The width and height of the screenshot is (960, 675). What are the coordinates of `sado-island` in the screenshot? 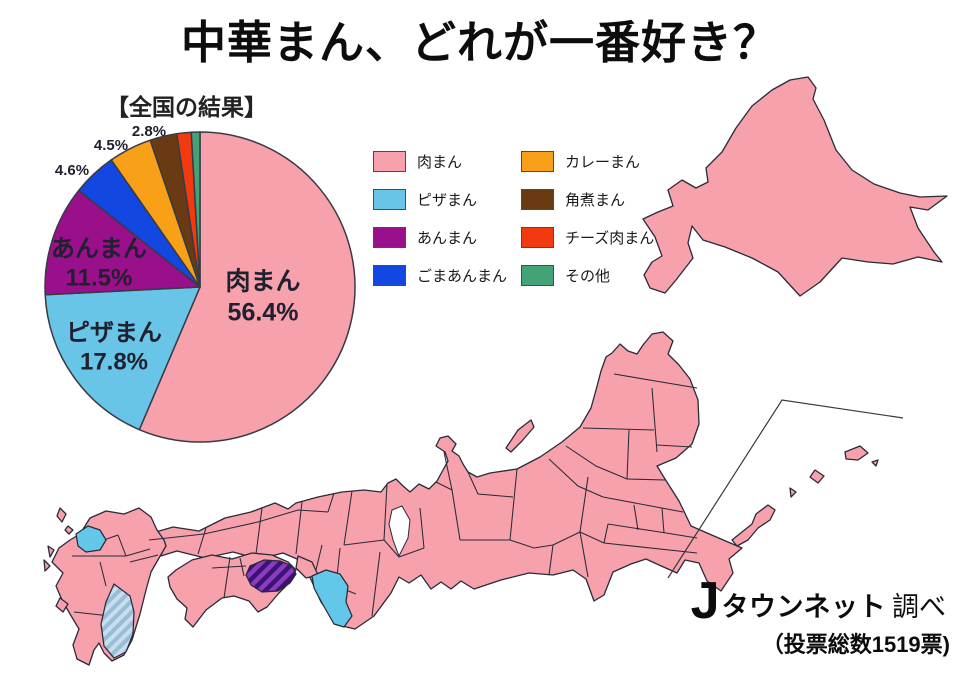 It's located at (520, 436).